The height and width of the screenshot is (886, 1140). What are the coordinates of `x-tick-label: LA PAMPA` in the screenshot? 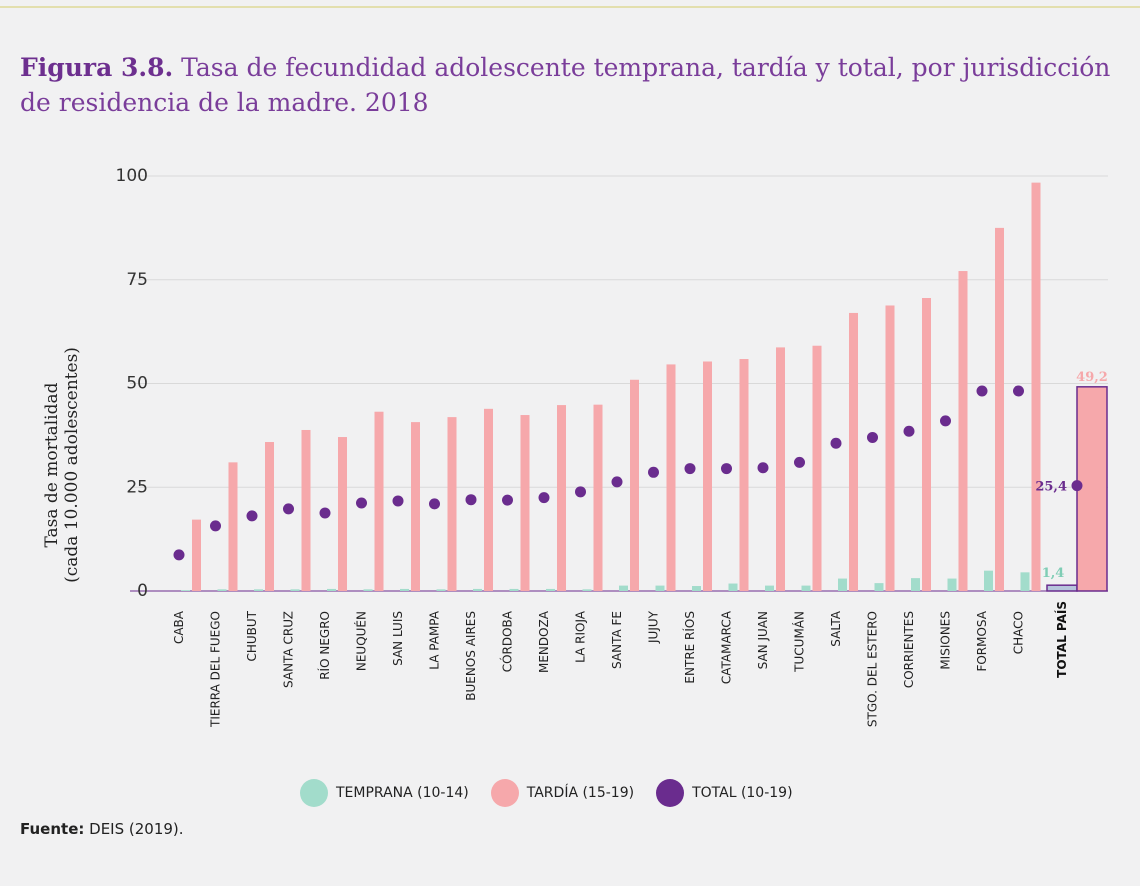 It's located at (435, 639).